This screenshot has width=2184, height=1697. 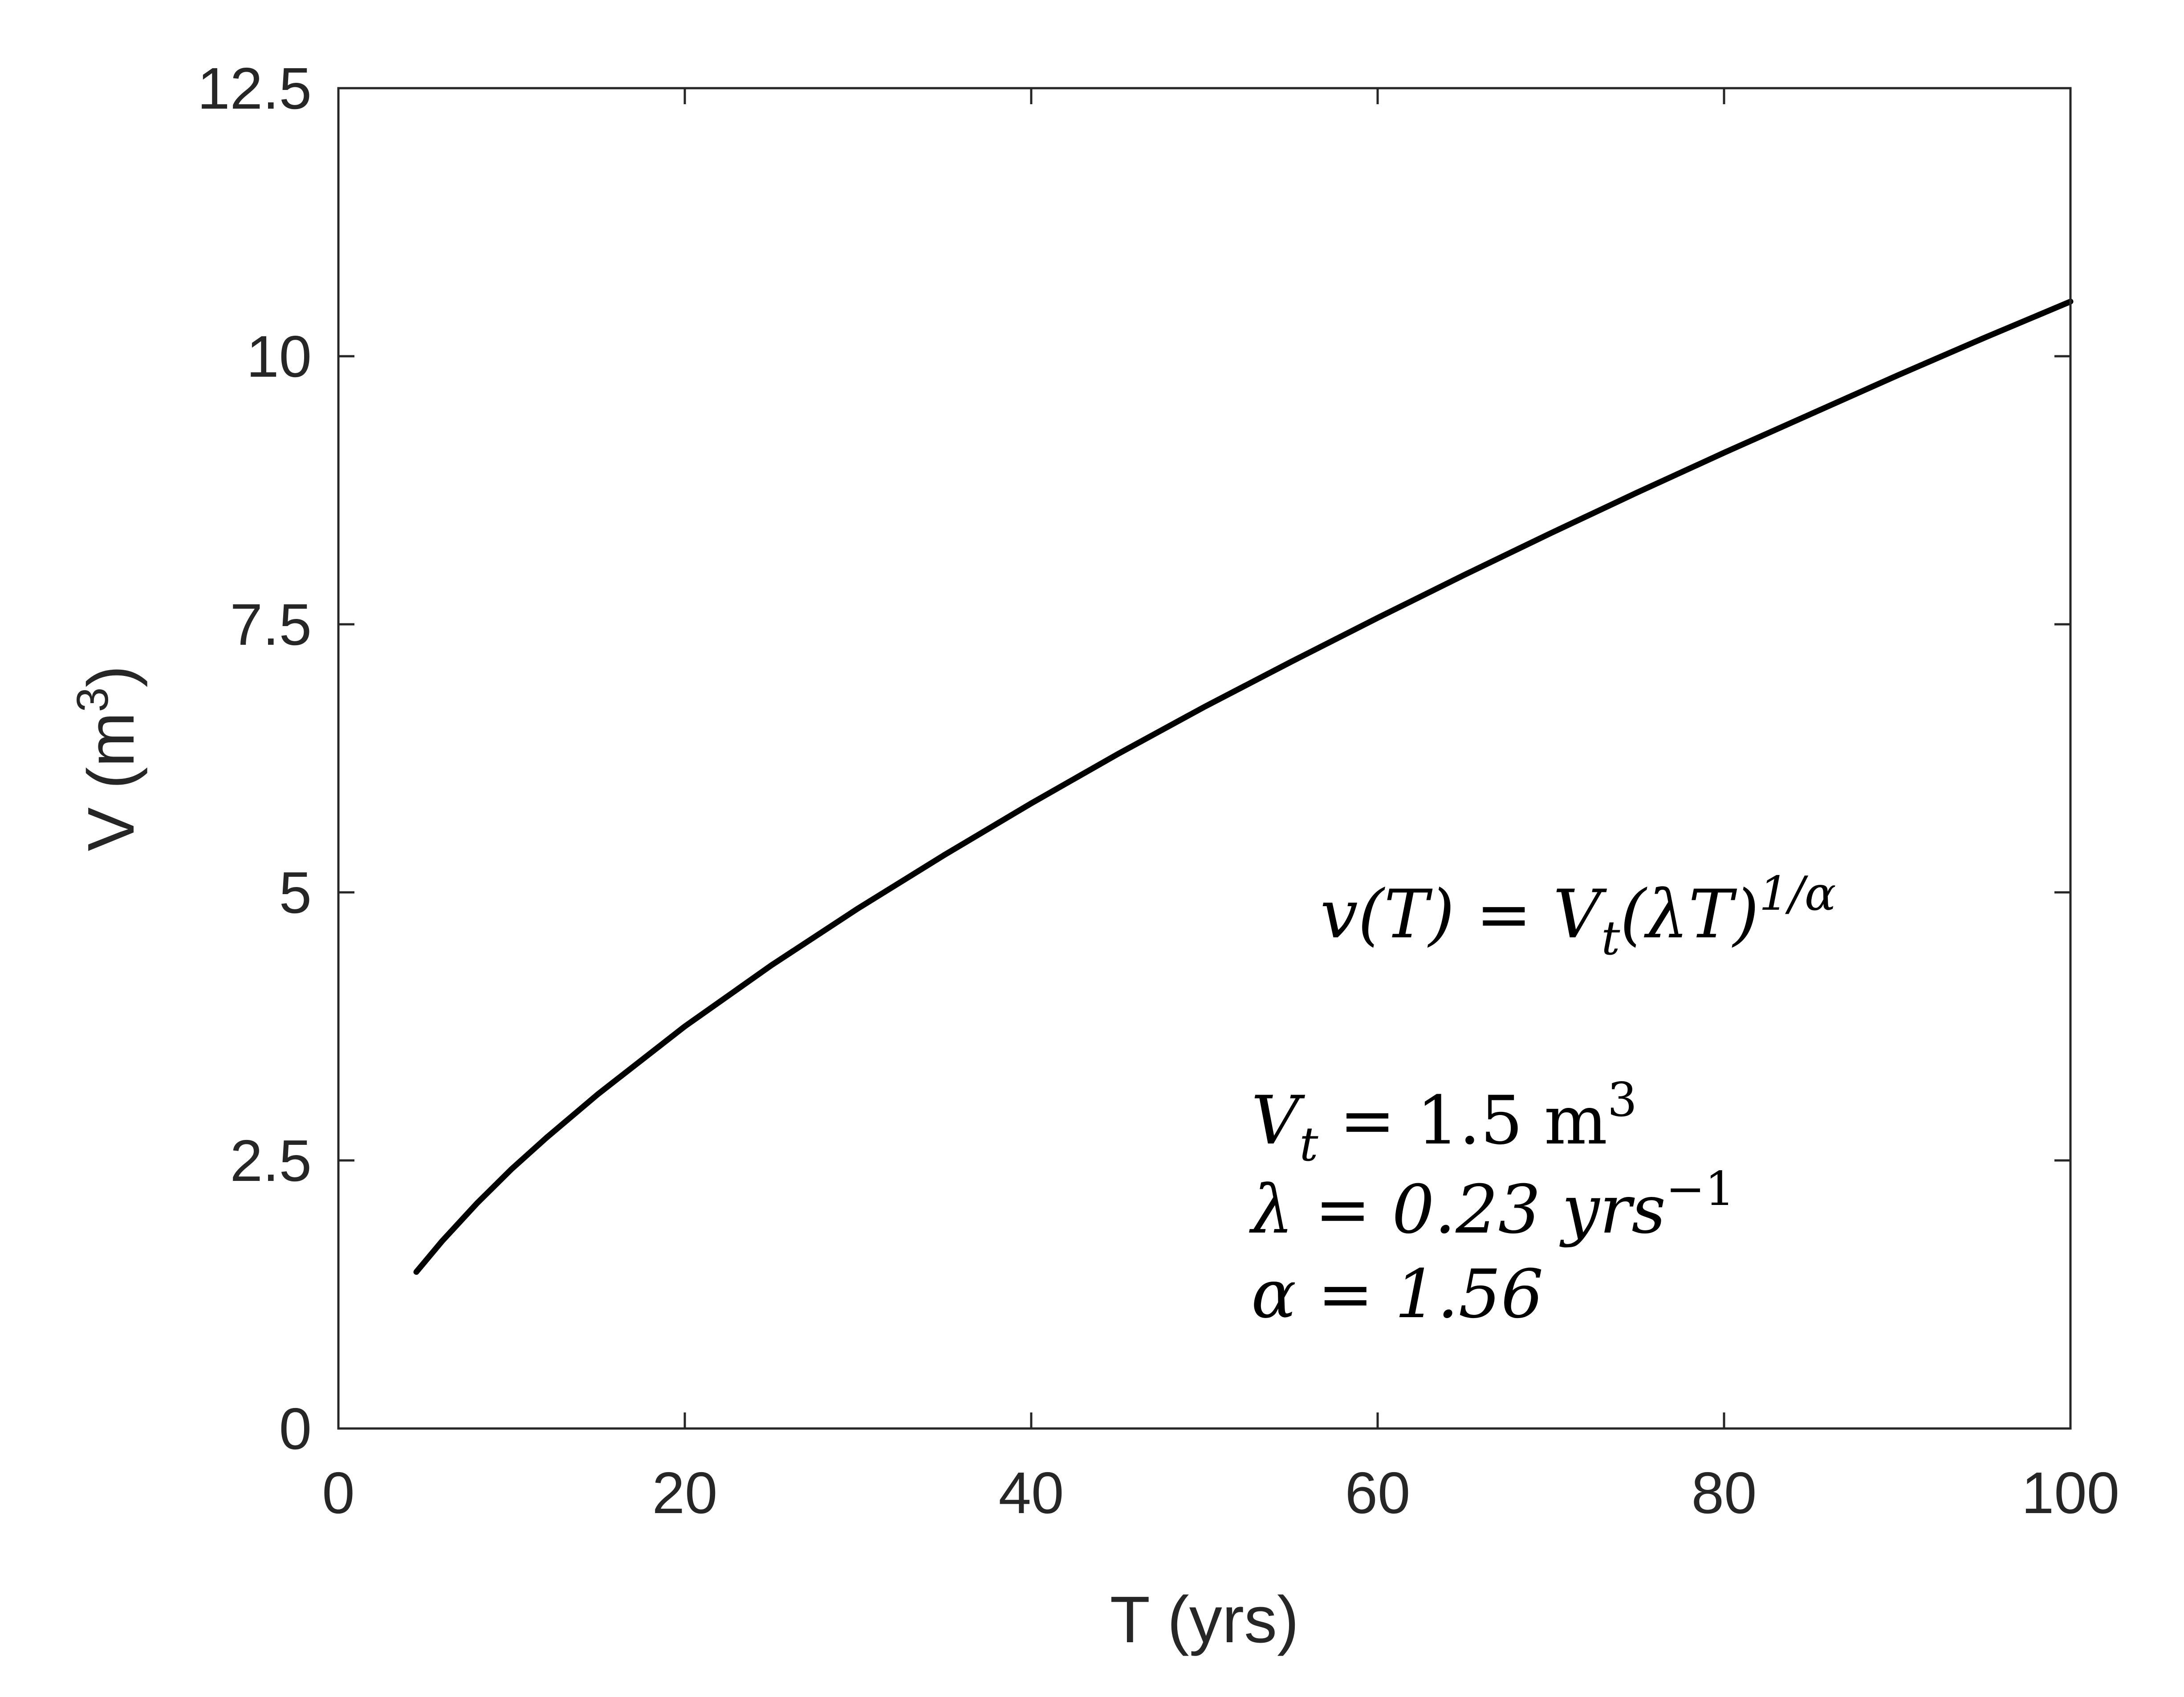 What do you see at coordinates (685, 1493) in the screenshot?
I see `x-tick-label: 20` at bounding box center [685, 1493].